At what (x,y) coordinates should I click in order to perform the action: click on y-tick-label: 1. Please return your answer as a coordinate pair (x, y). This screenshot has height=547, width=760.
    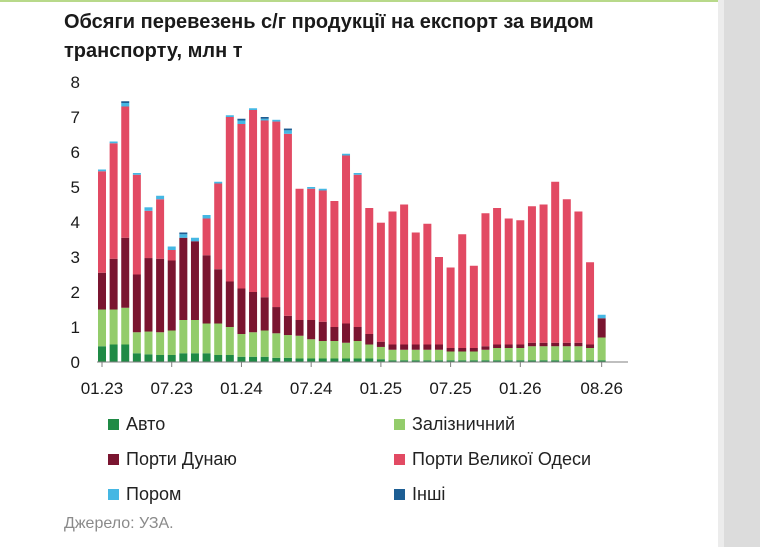
    Looking at the image, I should click on (75, 327).